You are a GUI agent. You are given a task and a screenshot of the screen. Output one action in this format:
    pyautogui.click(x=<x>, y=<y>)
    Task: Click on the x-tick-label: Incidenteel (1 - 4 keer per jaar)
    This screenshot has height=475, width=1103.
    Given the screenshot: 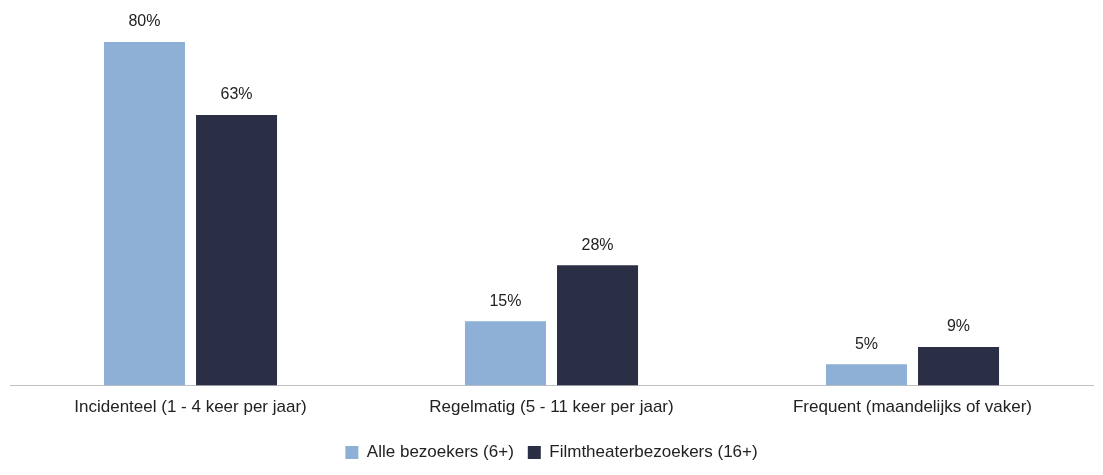 What is the action you would take?
    pyautogui.click(x=190, y=407)
    